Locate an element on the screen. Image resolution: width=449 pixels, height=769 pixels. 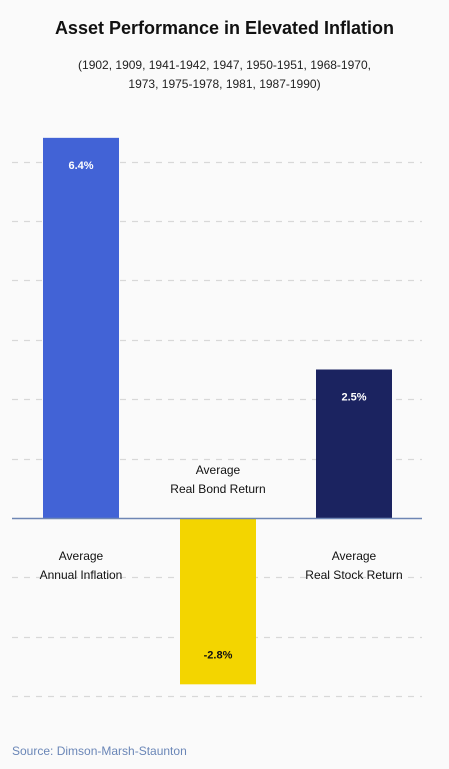
chart-title: Asset Performance in Elevated Inflation is located at coordinates (224, 28).